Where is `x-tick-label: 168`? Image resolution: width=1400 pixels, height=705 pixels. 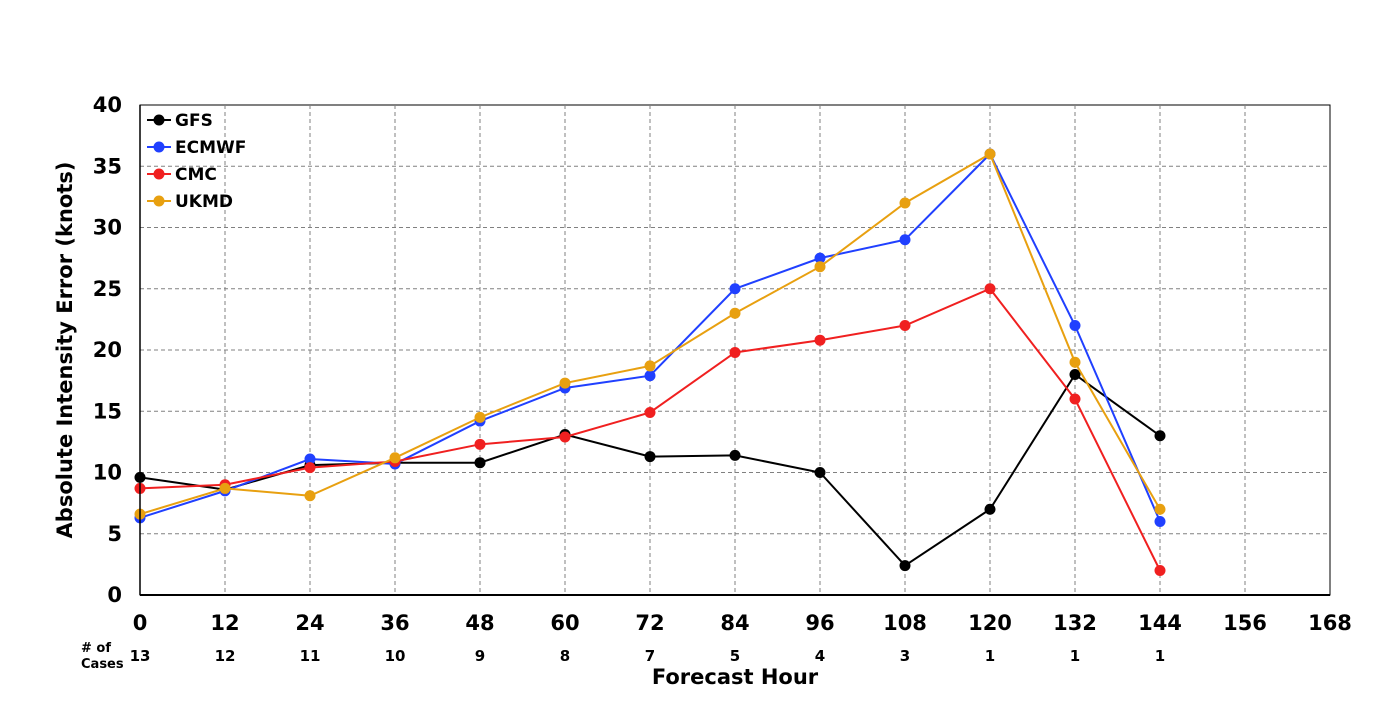 x-tick-label: 168 is located at coordinates (1330, 623).